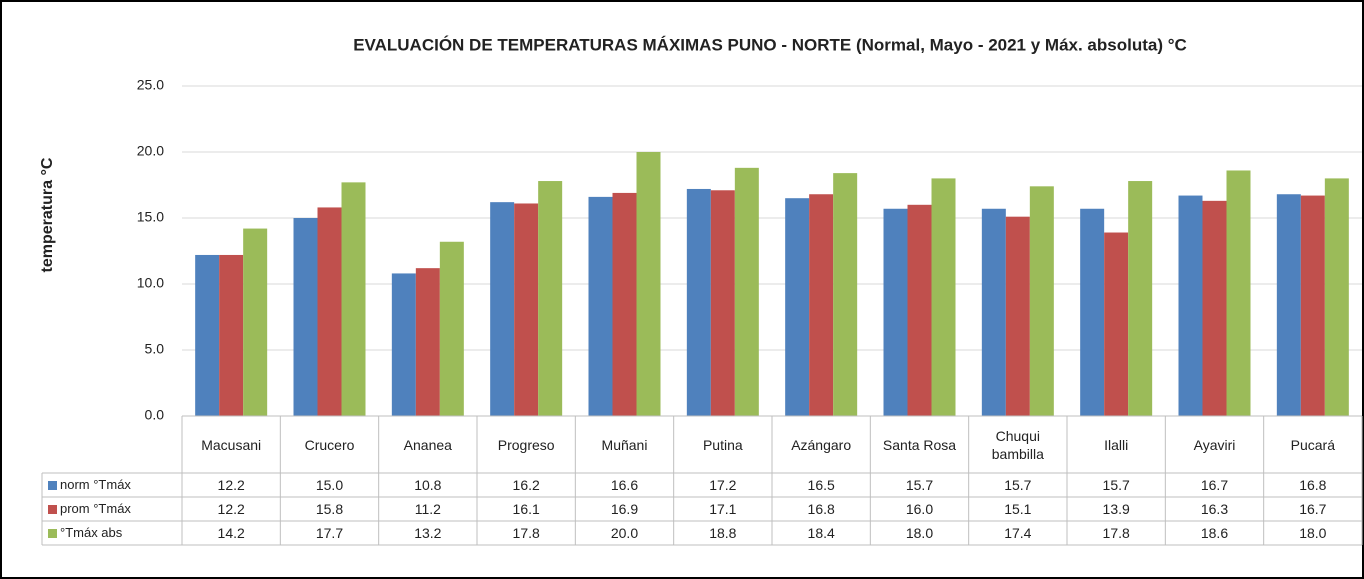 Image resolution: width=1364 pixels, height=579 pixels. I want to click on category-label: Santa Rosa, so click(919, 444).